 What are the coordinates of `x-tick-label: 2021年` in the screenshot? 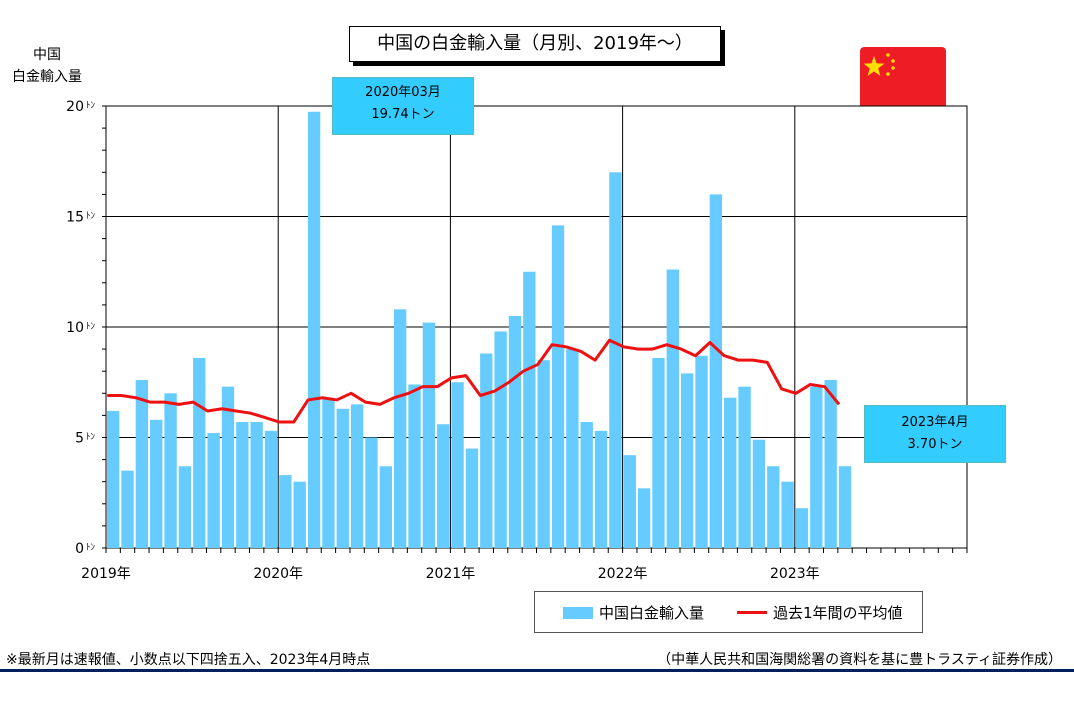 It's located at (451, 574).